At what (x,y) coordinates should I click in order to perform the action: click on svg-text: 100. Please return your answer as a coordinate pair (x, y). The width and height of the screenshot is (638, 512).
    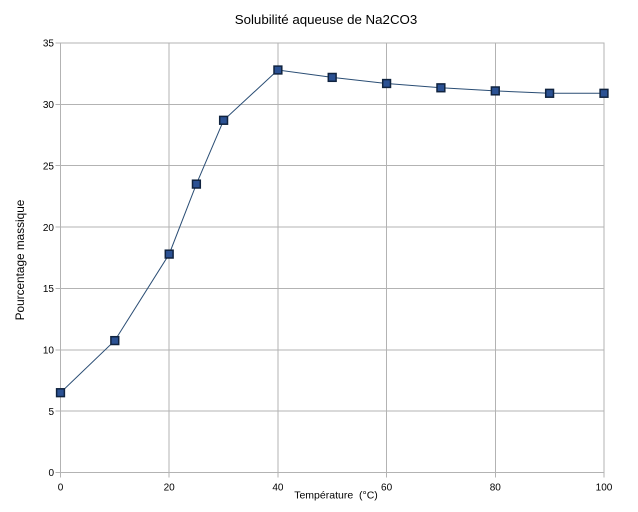
    Looking at the image, I should click on (604, 488).